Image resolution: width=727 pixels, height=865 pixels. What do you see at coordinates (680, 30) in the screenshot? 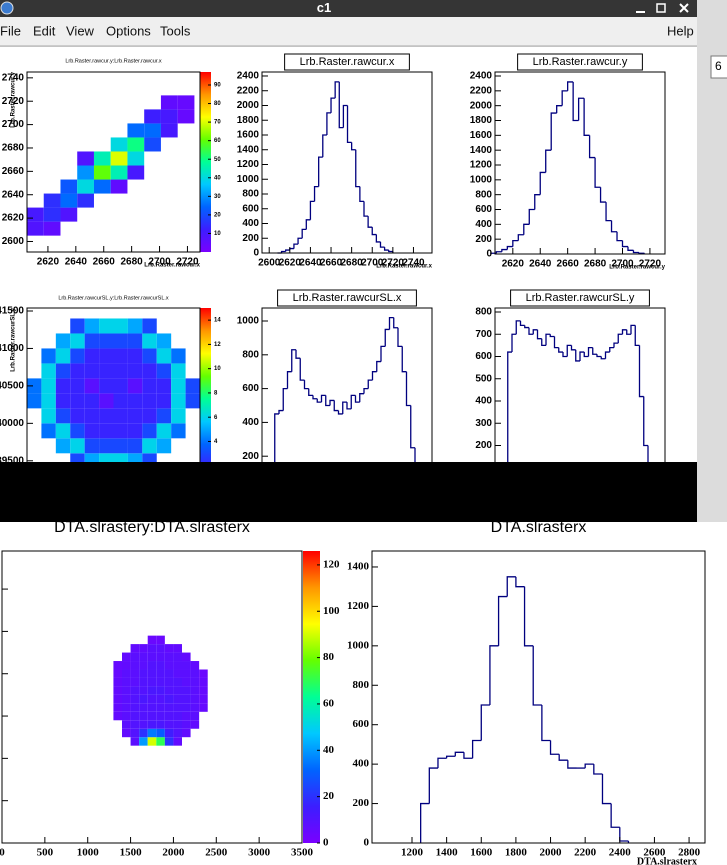
I see `menu-item: Help` at bounding box center [680, 30].